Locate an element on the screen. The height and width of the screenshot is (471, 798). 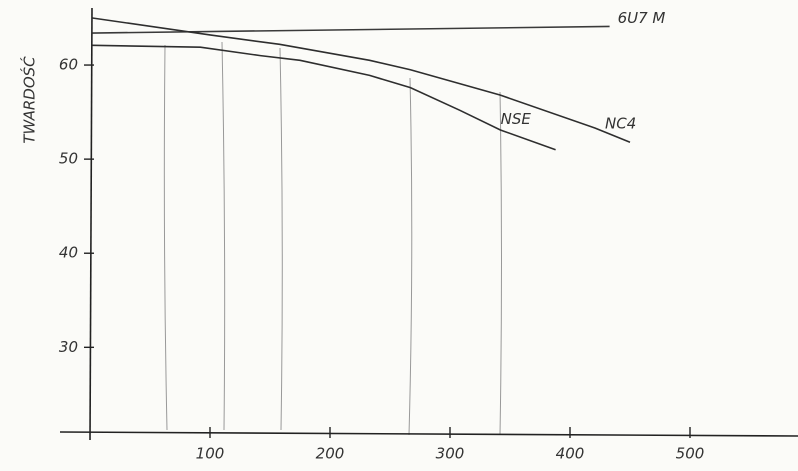
y-tick-label: 40 is located at coordinates (68, 253).